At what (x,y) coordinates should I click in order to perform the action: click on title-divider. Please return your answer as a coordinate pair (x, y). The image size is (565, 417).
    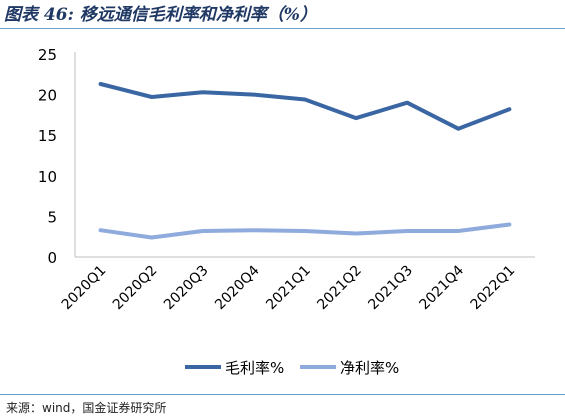
    Looking at the image, I should click on (282, 28).